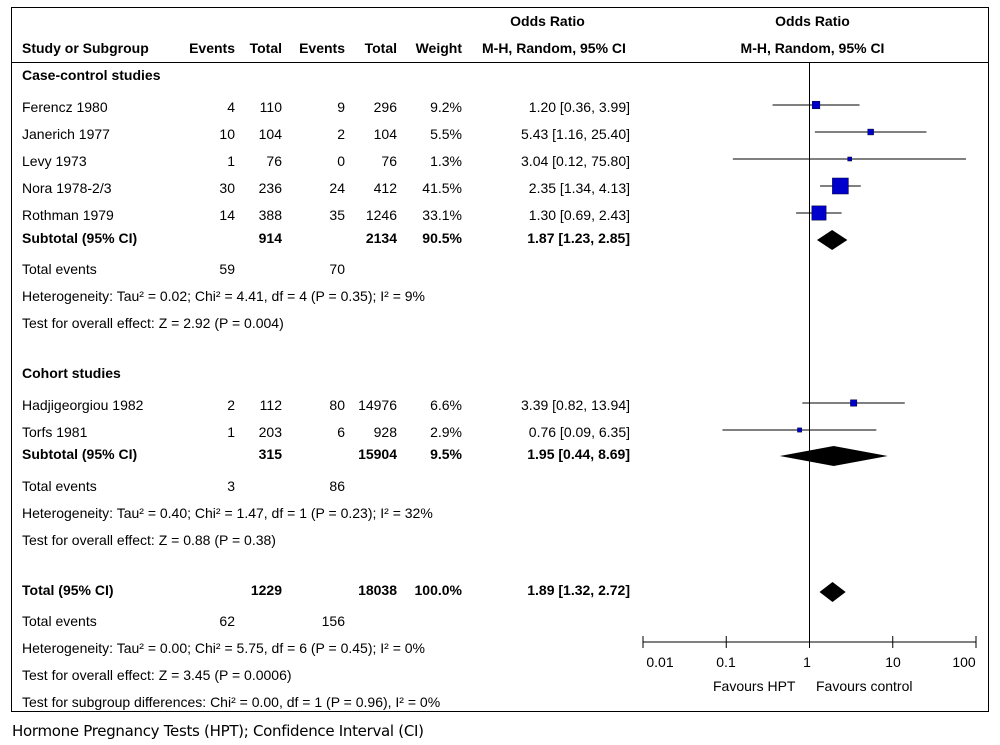 The height and width of the screenshot is (745, 1000). Describe the element at coordinates (446, 134) in the screenshot. I see `weight: 5.5%` at that location.